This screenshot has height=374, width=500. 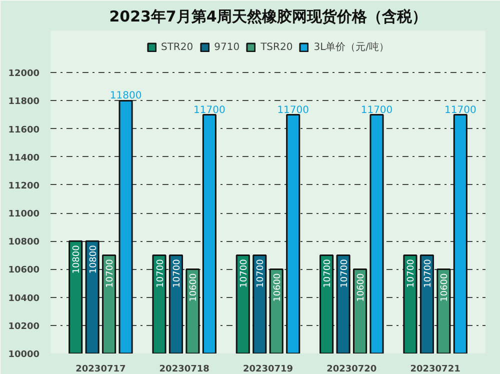 I want to click on y-tick-label: 11400, so click(x=24, y=158).